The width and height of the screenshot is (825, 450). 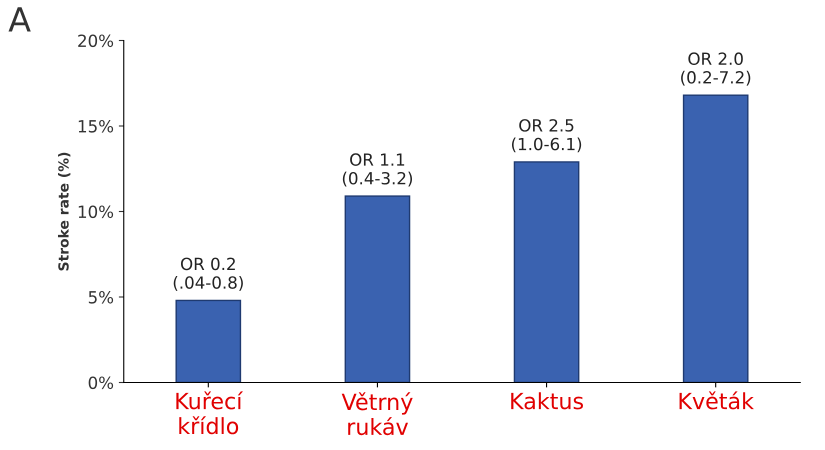 I want to click on y-tick-label: 0%, so click(x=101, y=383).